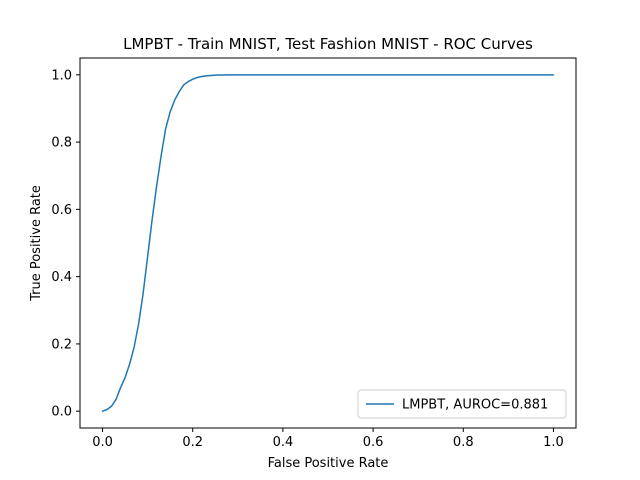 Image resolution: width=640 pixels, height=480 pixels. Describe the element at coordinates (102, 442) in the screenshot. I see `x-tick-label: 0.0` at that location.